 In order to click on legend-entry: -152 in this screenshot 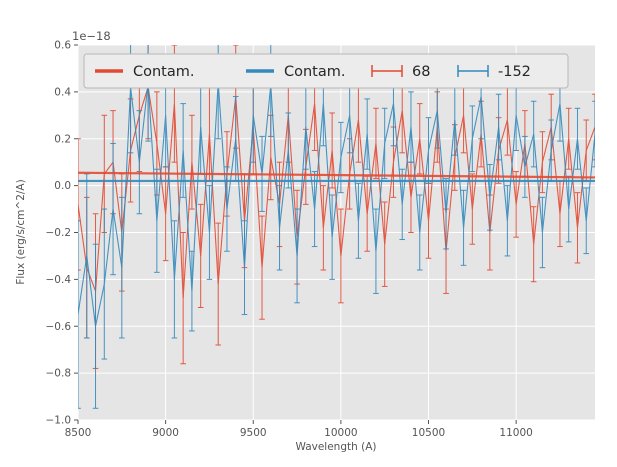, I will do `click(494, 72)`.